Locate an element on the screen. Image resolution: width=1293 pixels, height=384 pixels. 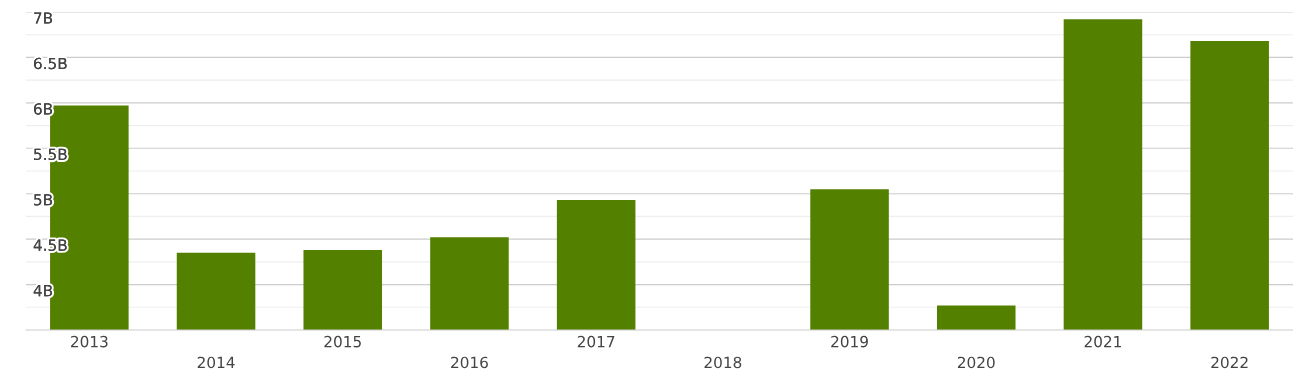
y-tick-label: 6.5B is located at coordinates (50, 63).